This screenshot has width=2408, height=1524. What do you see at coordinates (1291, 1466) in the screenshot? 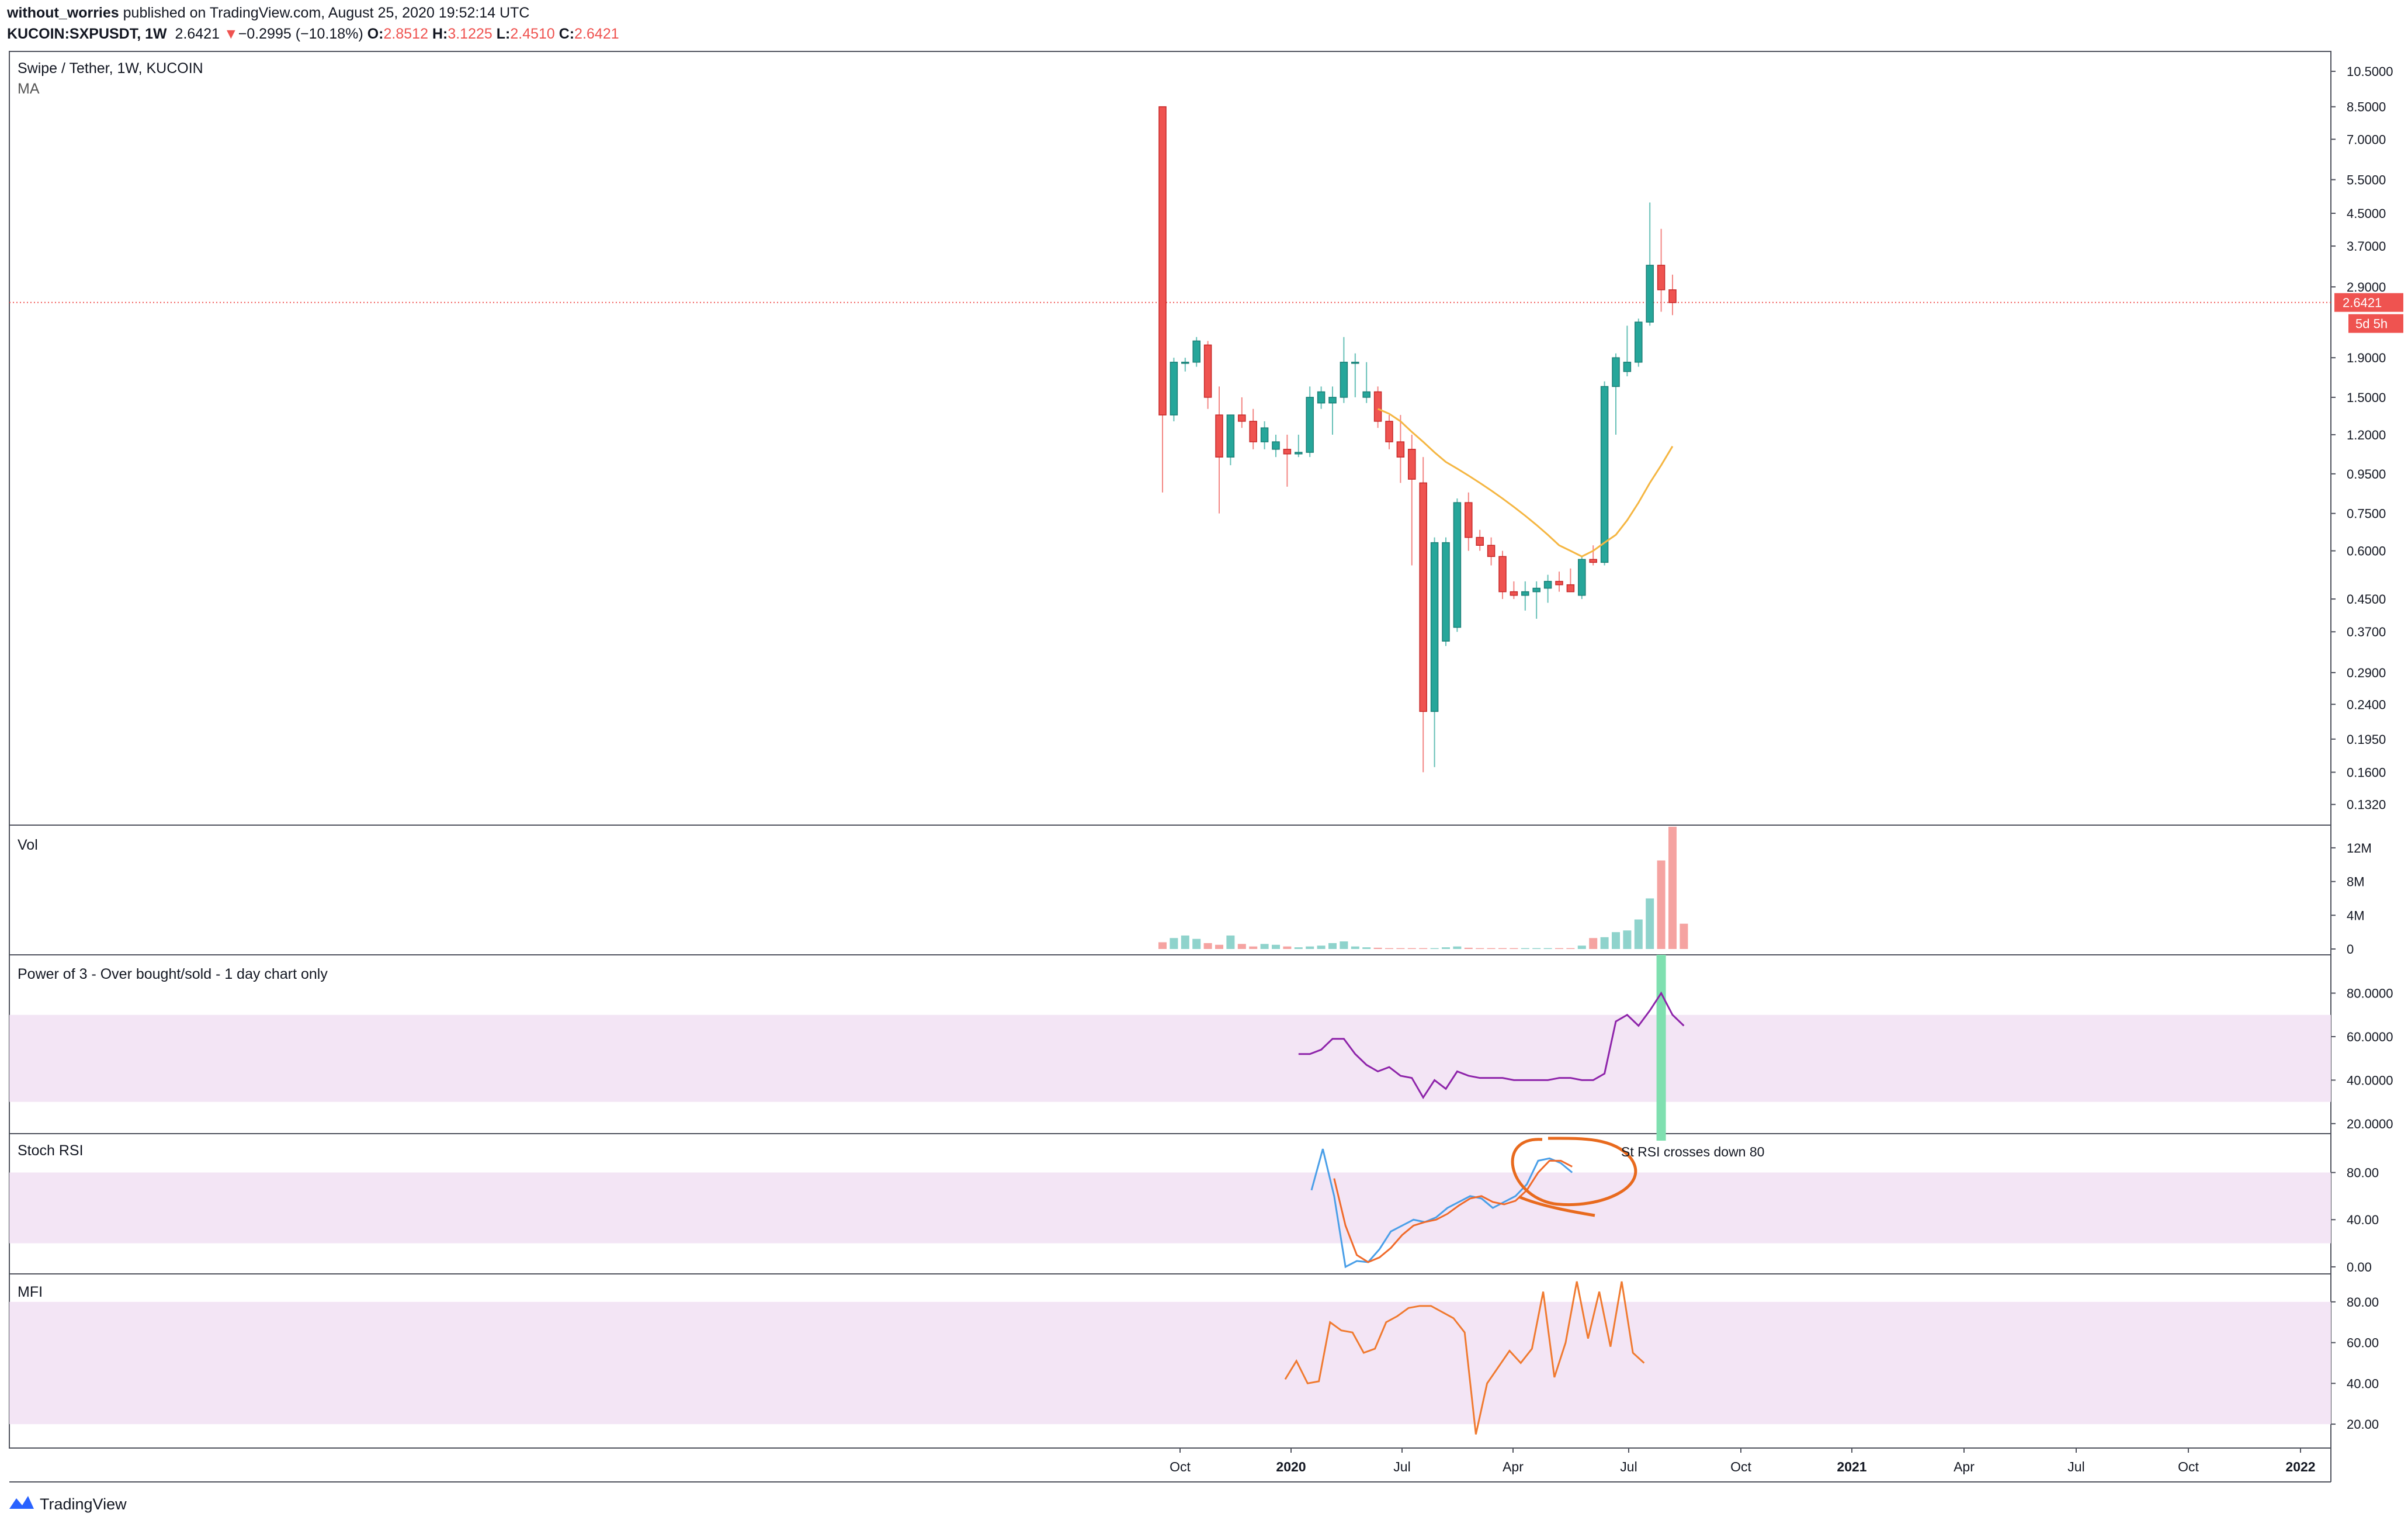
I see `time-tick-label: 2020` at bounding box center [1291, 1466].